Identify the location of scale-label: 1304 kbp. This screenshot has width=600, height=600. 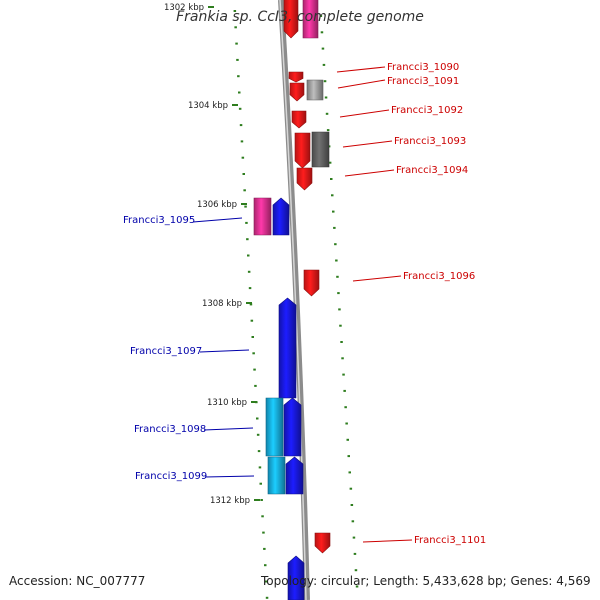
(208, 106).